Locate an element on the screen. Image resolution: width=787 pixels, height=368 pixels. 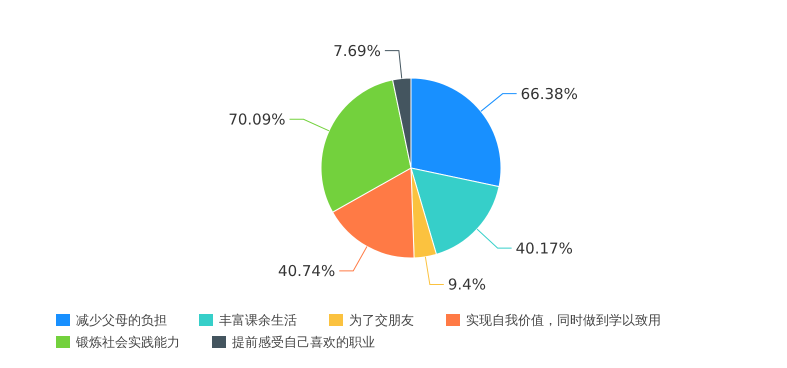
legend-label: 为了交朋友 is located at coordinates (381, 320).